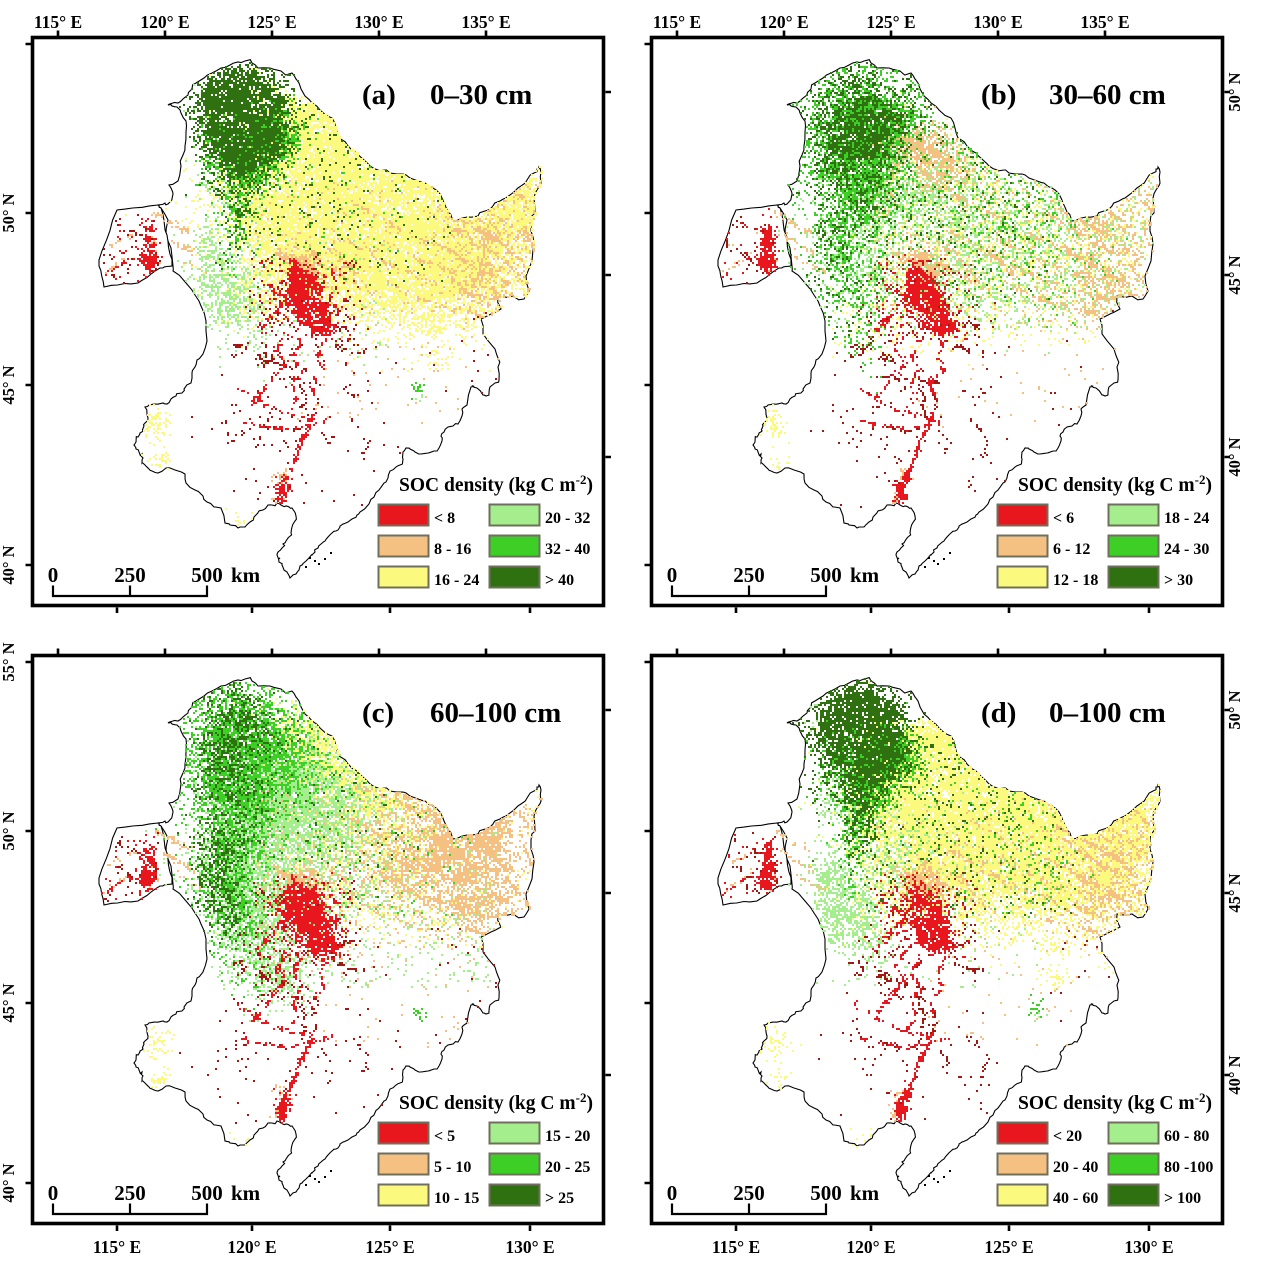 The image size is (1269, 1269). Describe the element at coordinates (1067, 1136) in the screenshot. I see `svg-text: < 20` at that location.